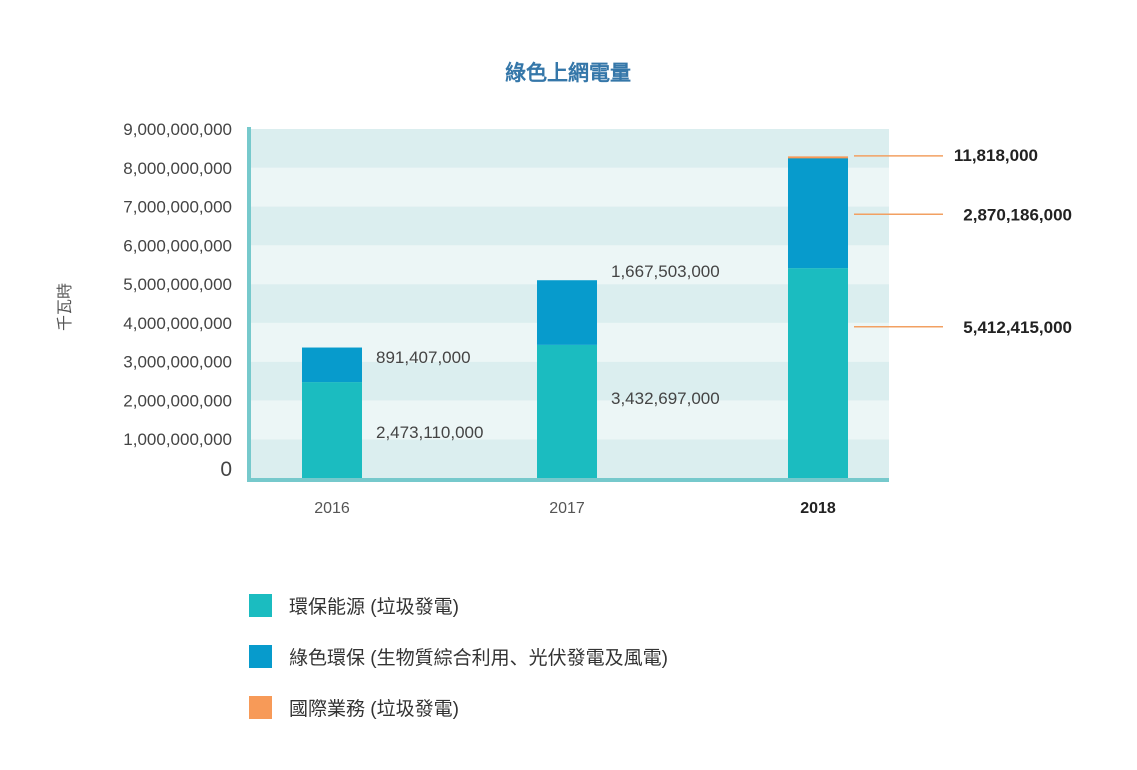 Image resolution: width=1137 pixels, height=770 pixels. What do you see at coordinates (177, 439) in the screenshot?
I see `y-tick-label: 1,000,000,000` at bounding box center [177, 439].